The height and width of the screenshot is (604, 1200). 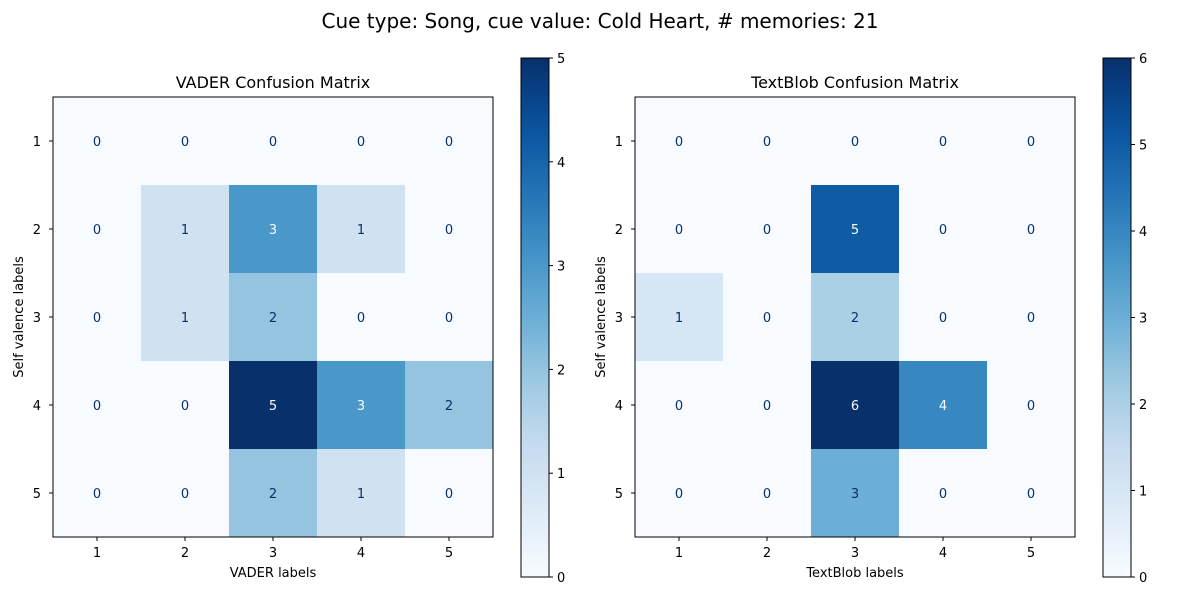 I want to click on vader-cell-value-r3-c1: 0, so click(x=97, y=318).